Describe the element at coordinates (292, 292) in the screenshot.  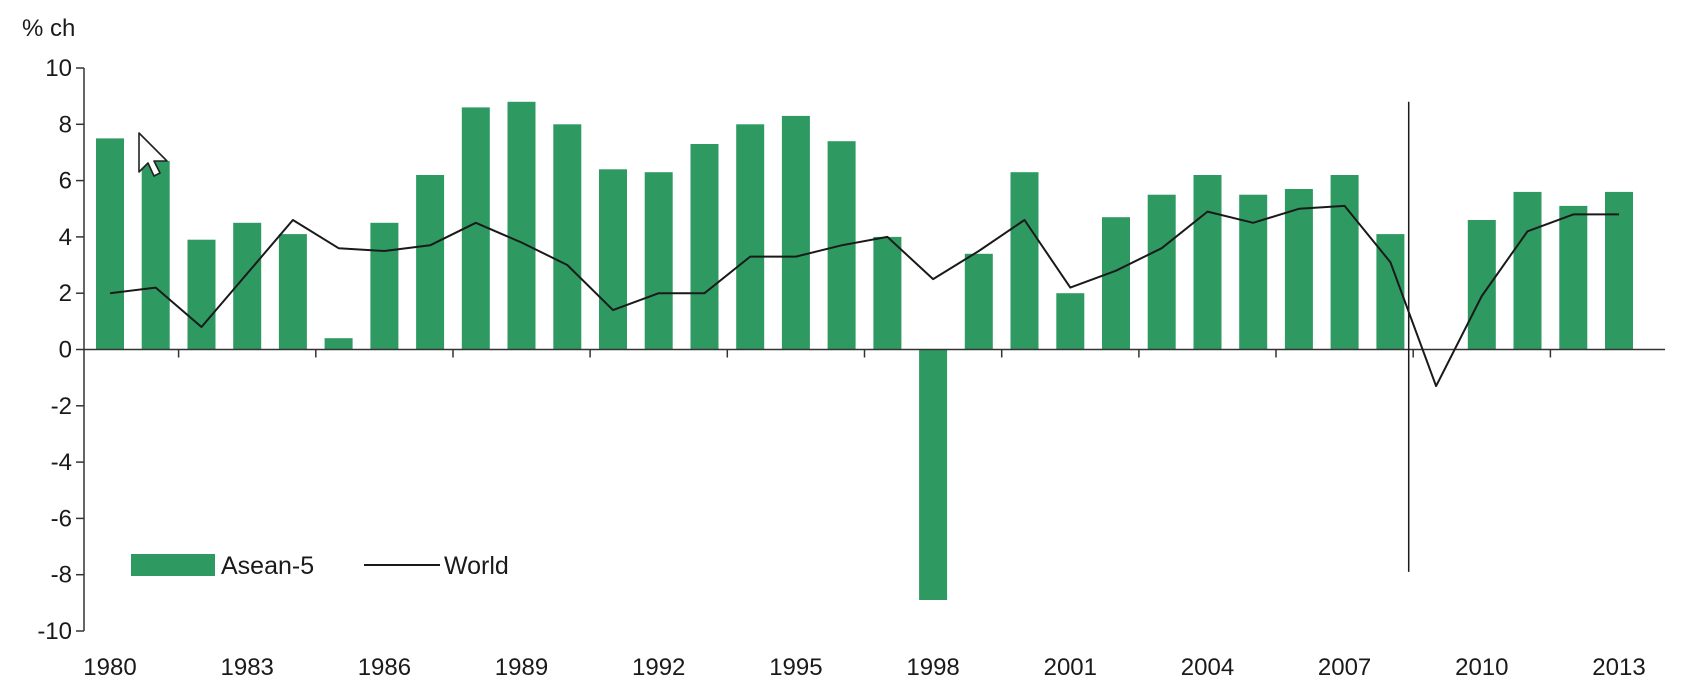
I see `bar-1984` at that location.